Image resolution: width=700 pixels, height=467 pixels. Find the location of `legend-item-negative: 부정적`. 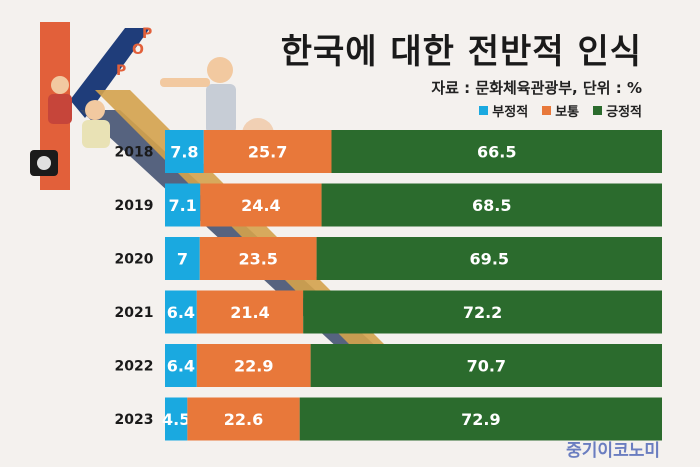

legend-item-negative: 부정적 is located at coordinates (503, 110).